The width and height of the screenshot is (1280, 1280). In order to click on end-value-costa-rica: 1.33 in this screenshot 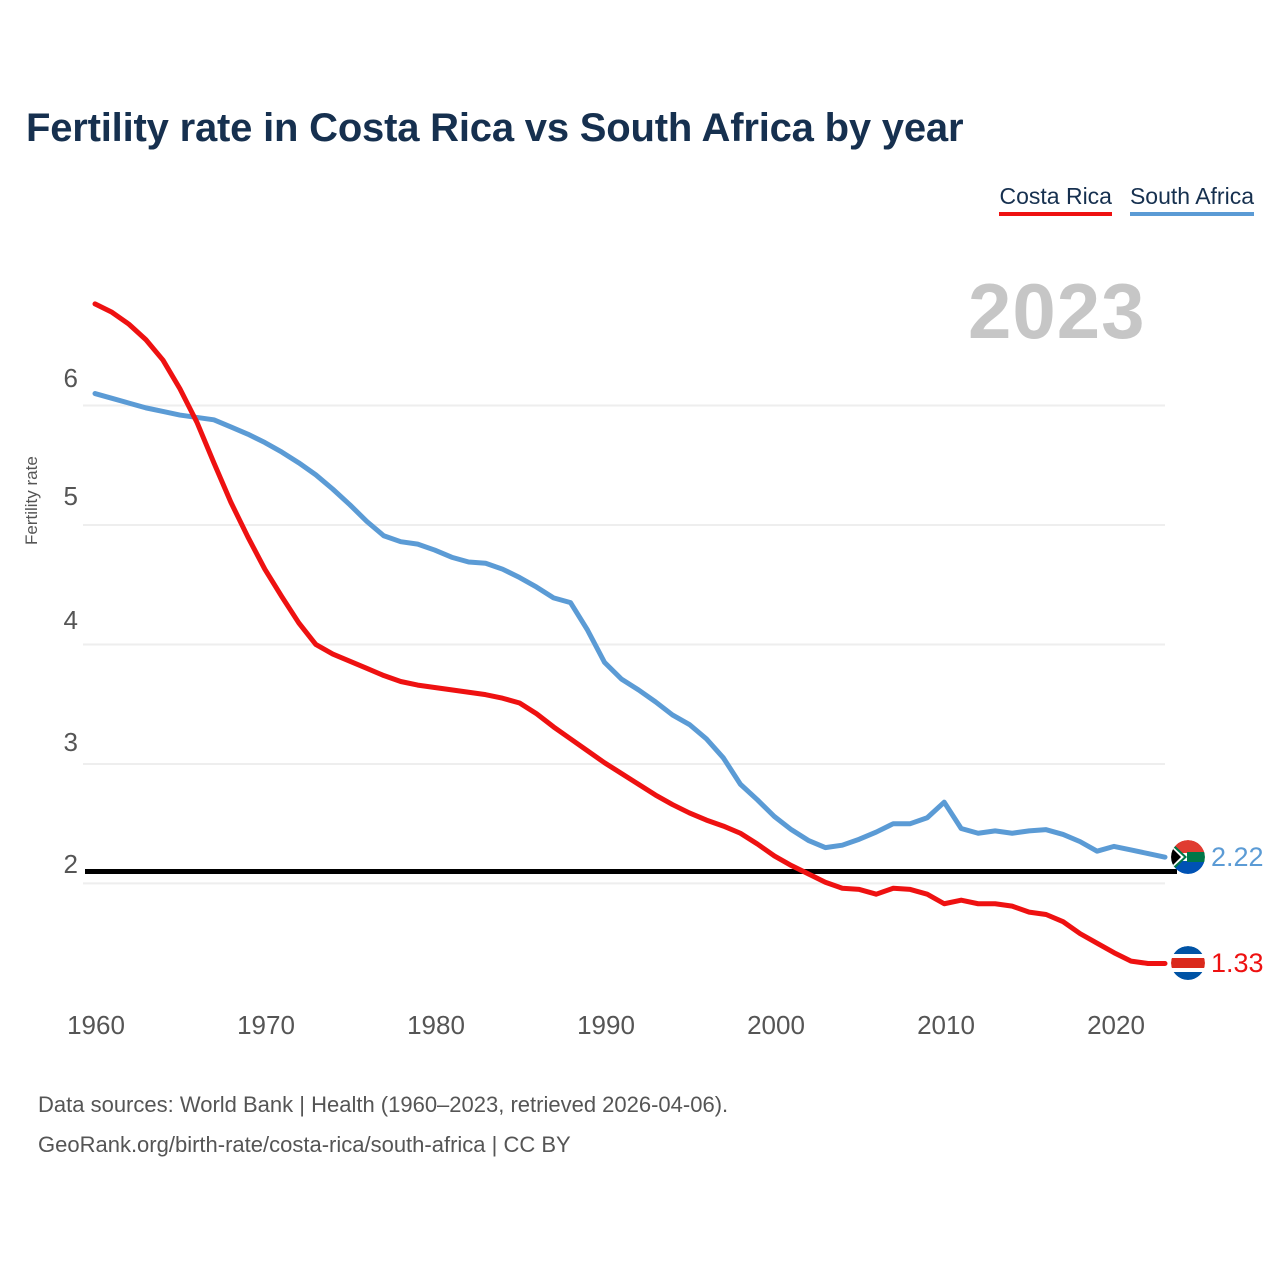, I will do `click(1237, 962)`.